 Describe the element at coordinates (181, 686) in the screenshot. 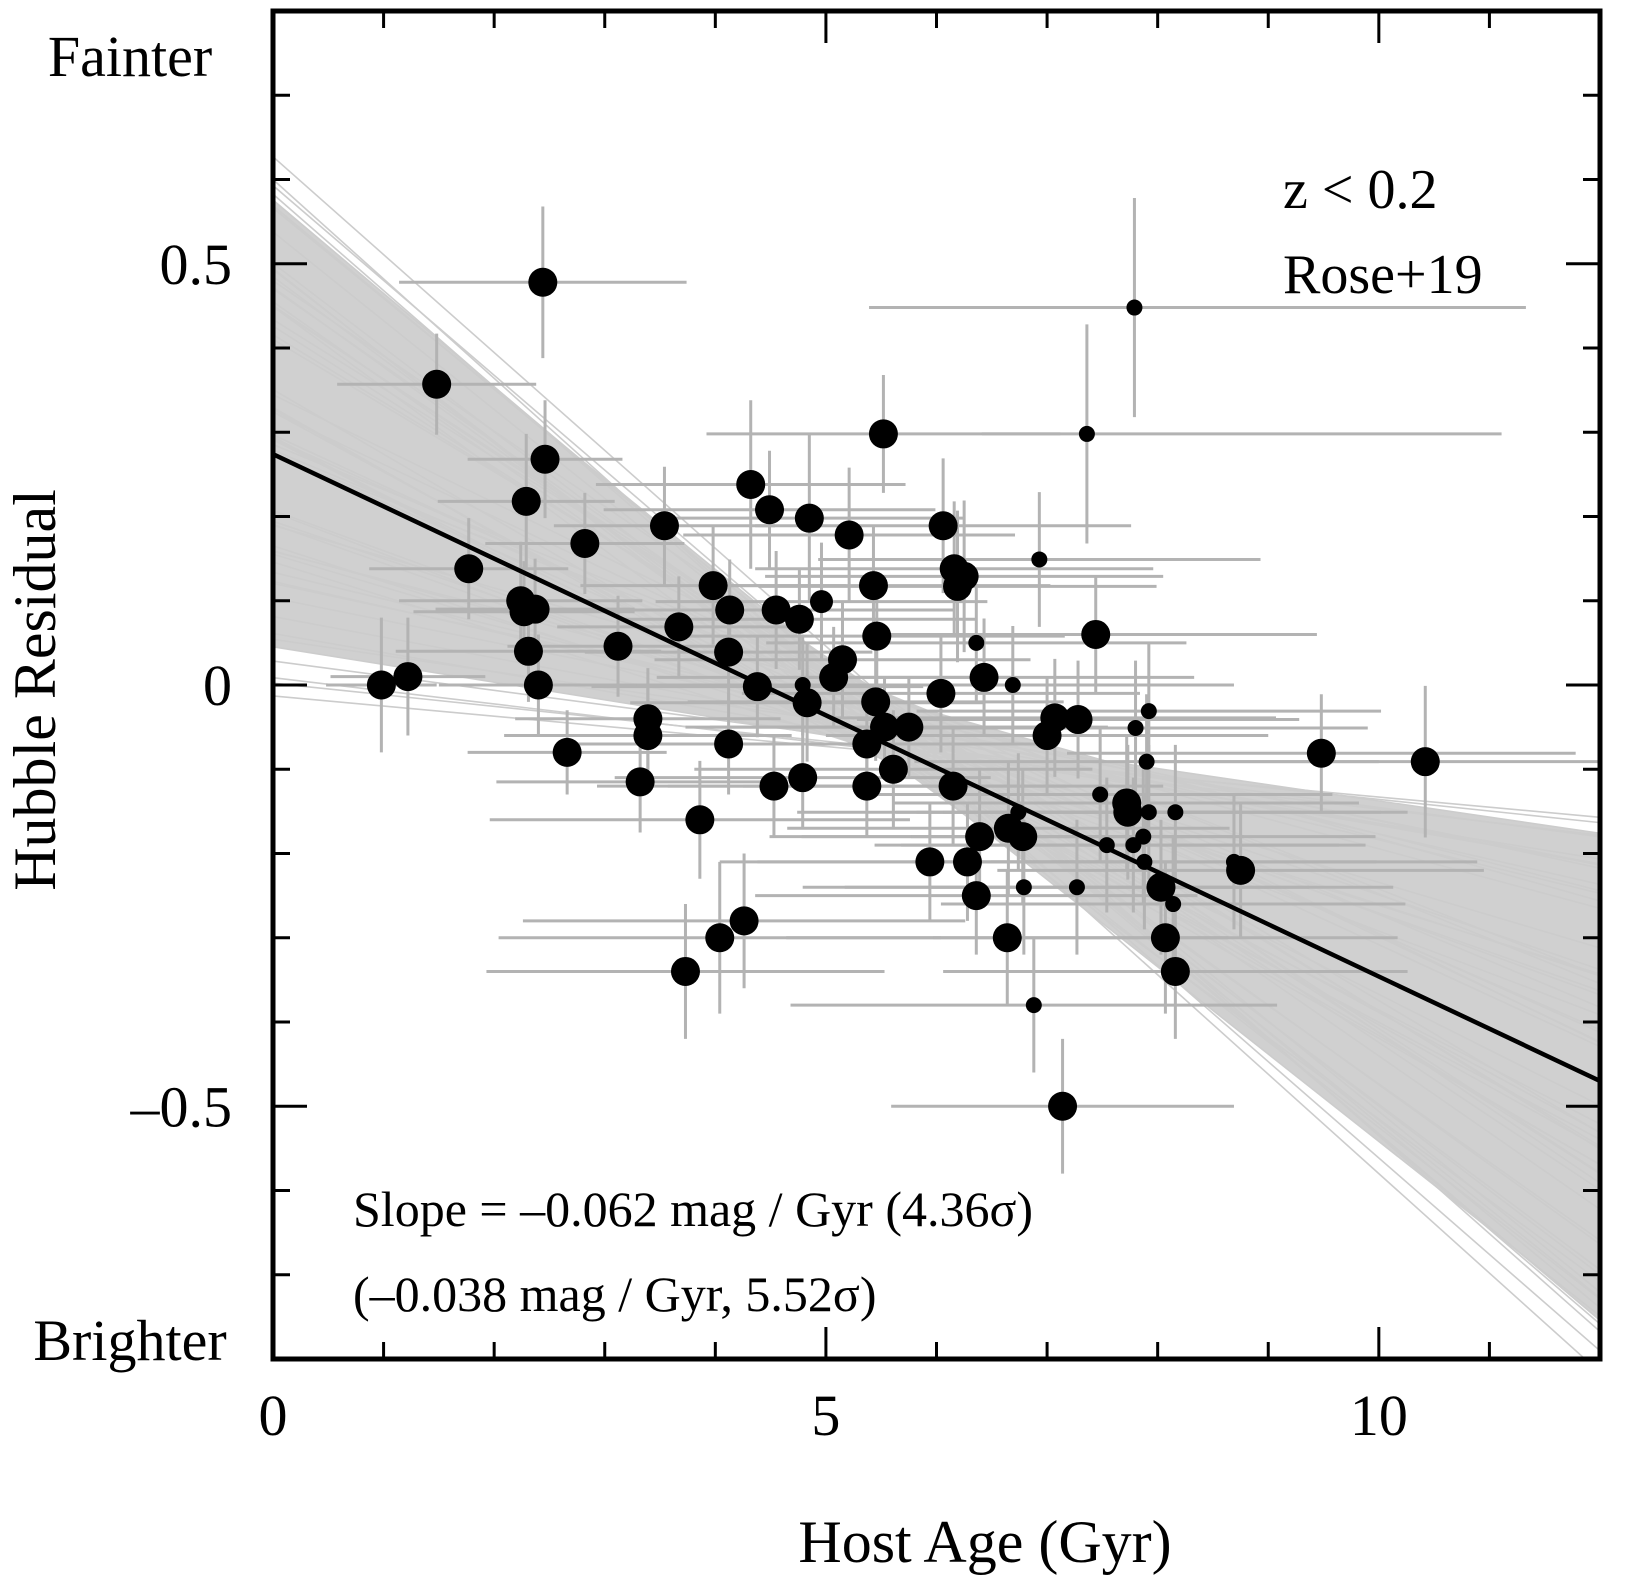

I see `y-tick-labels: 0.5 0 –0.5` at that location.